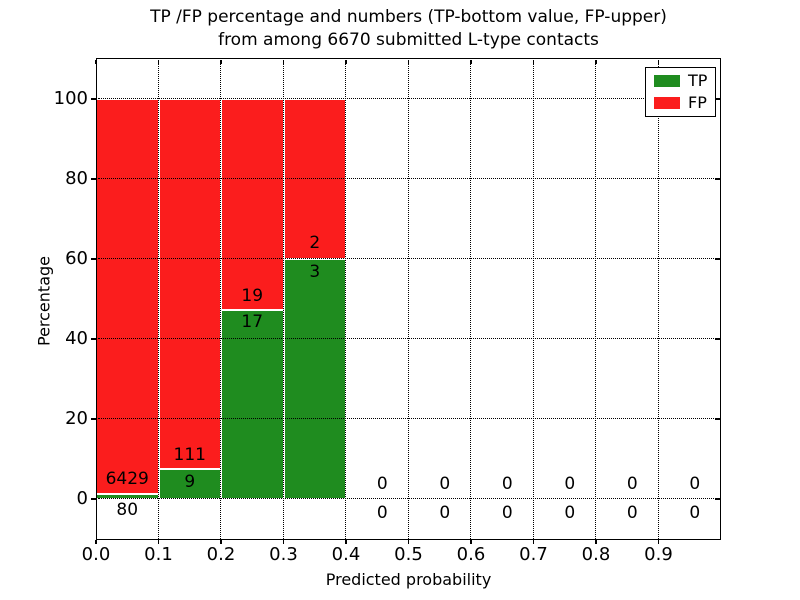  Describe the element at coordinates (596, 542) in the screenshot. I see `x-tick-bottom-0.8` at that location.